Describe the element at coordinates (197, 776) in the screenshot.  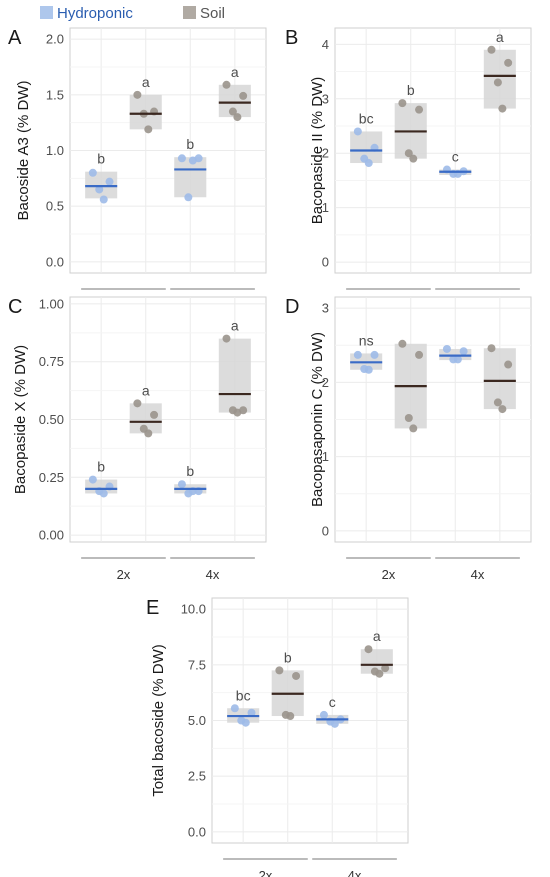
I see `y-tick-label: 2.5` at that location.